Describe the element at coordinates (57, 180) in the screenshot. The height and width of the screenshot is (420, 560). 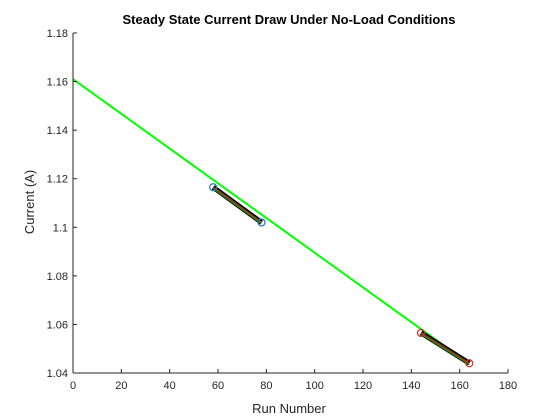
I see `y-tick-label: 1.12` at that location.